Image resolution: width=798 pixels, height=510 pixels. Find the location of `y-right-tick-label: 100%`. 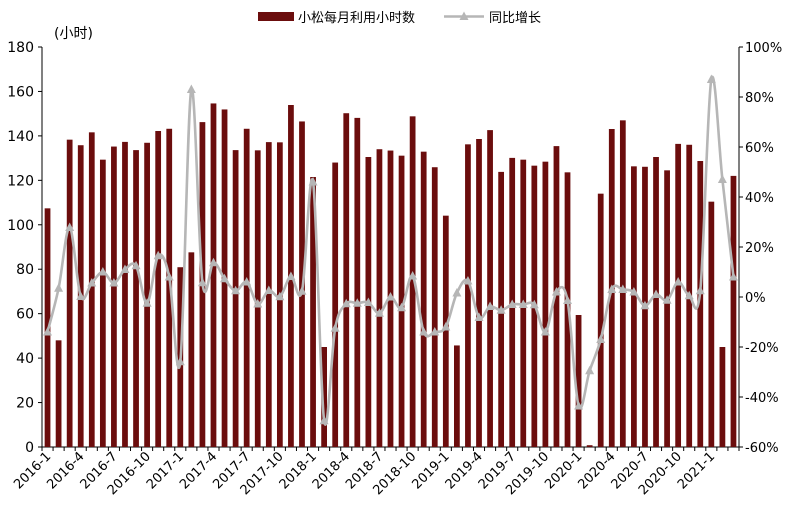

y-right-tick-label: 100% is located at coordinates (763, 48).